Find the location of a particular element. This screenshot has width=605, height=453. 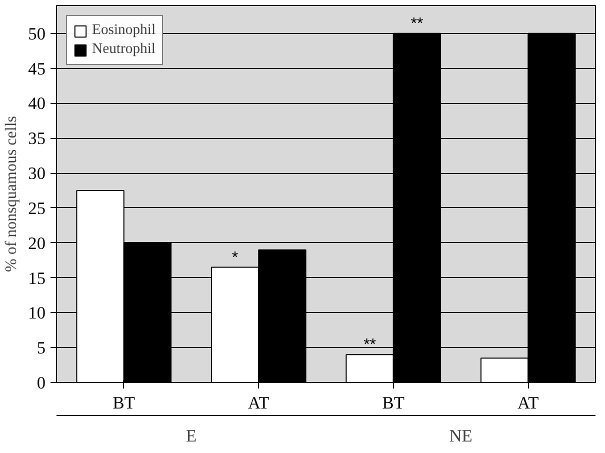

text: E is located at coordinates (191, 436).